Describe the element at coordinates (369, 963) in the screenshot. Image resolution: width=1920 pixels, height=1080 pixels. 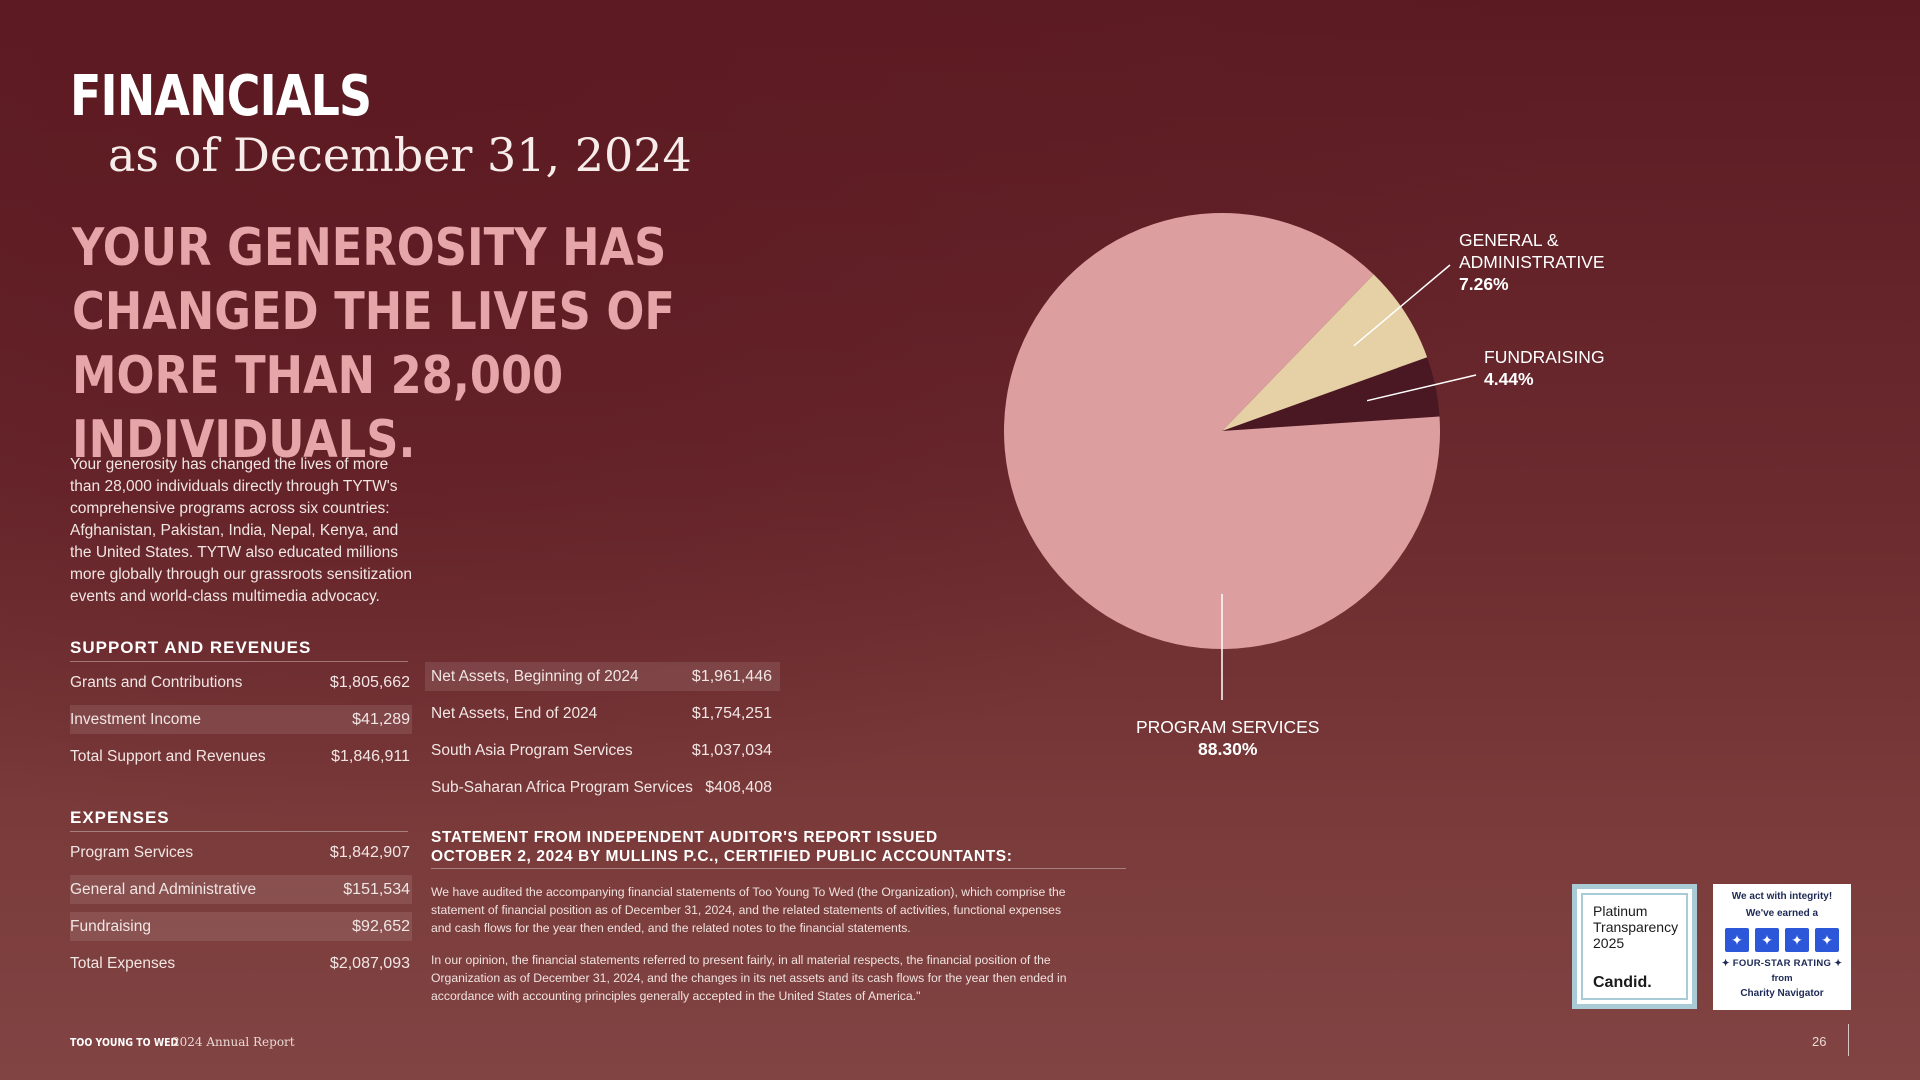
I see `row-value: $2,087,093` at that location.